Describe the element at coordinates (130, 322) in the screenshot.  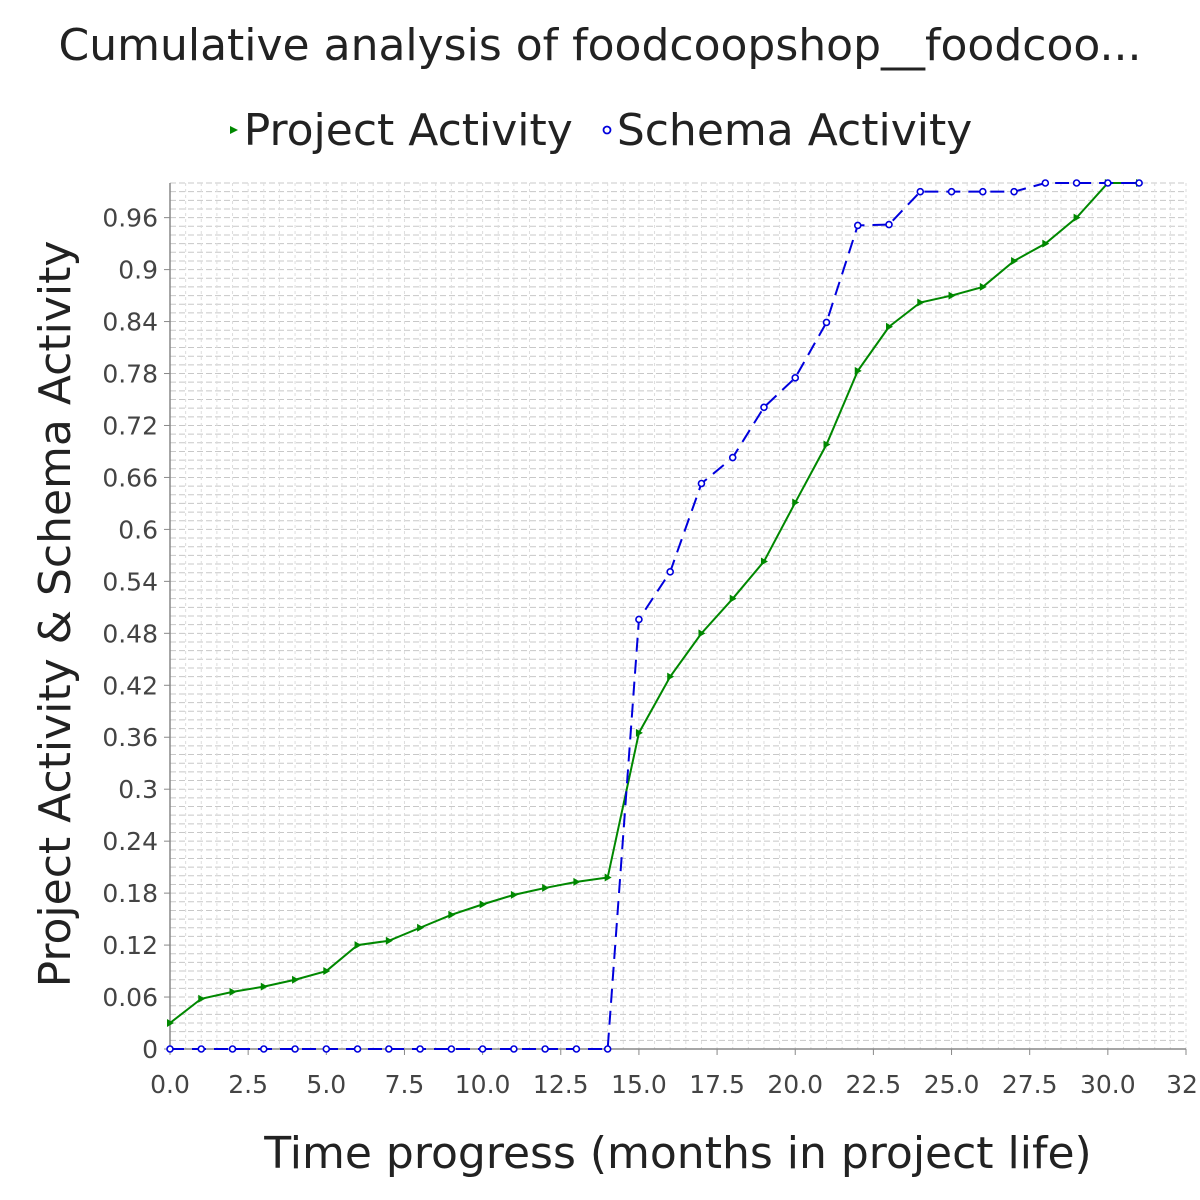
I see `y-tick-label: 0.84` at that location.